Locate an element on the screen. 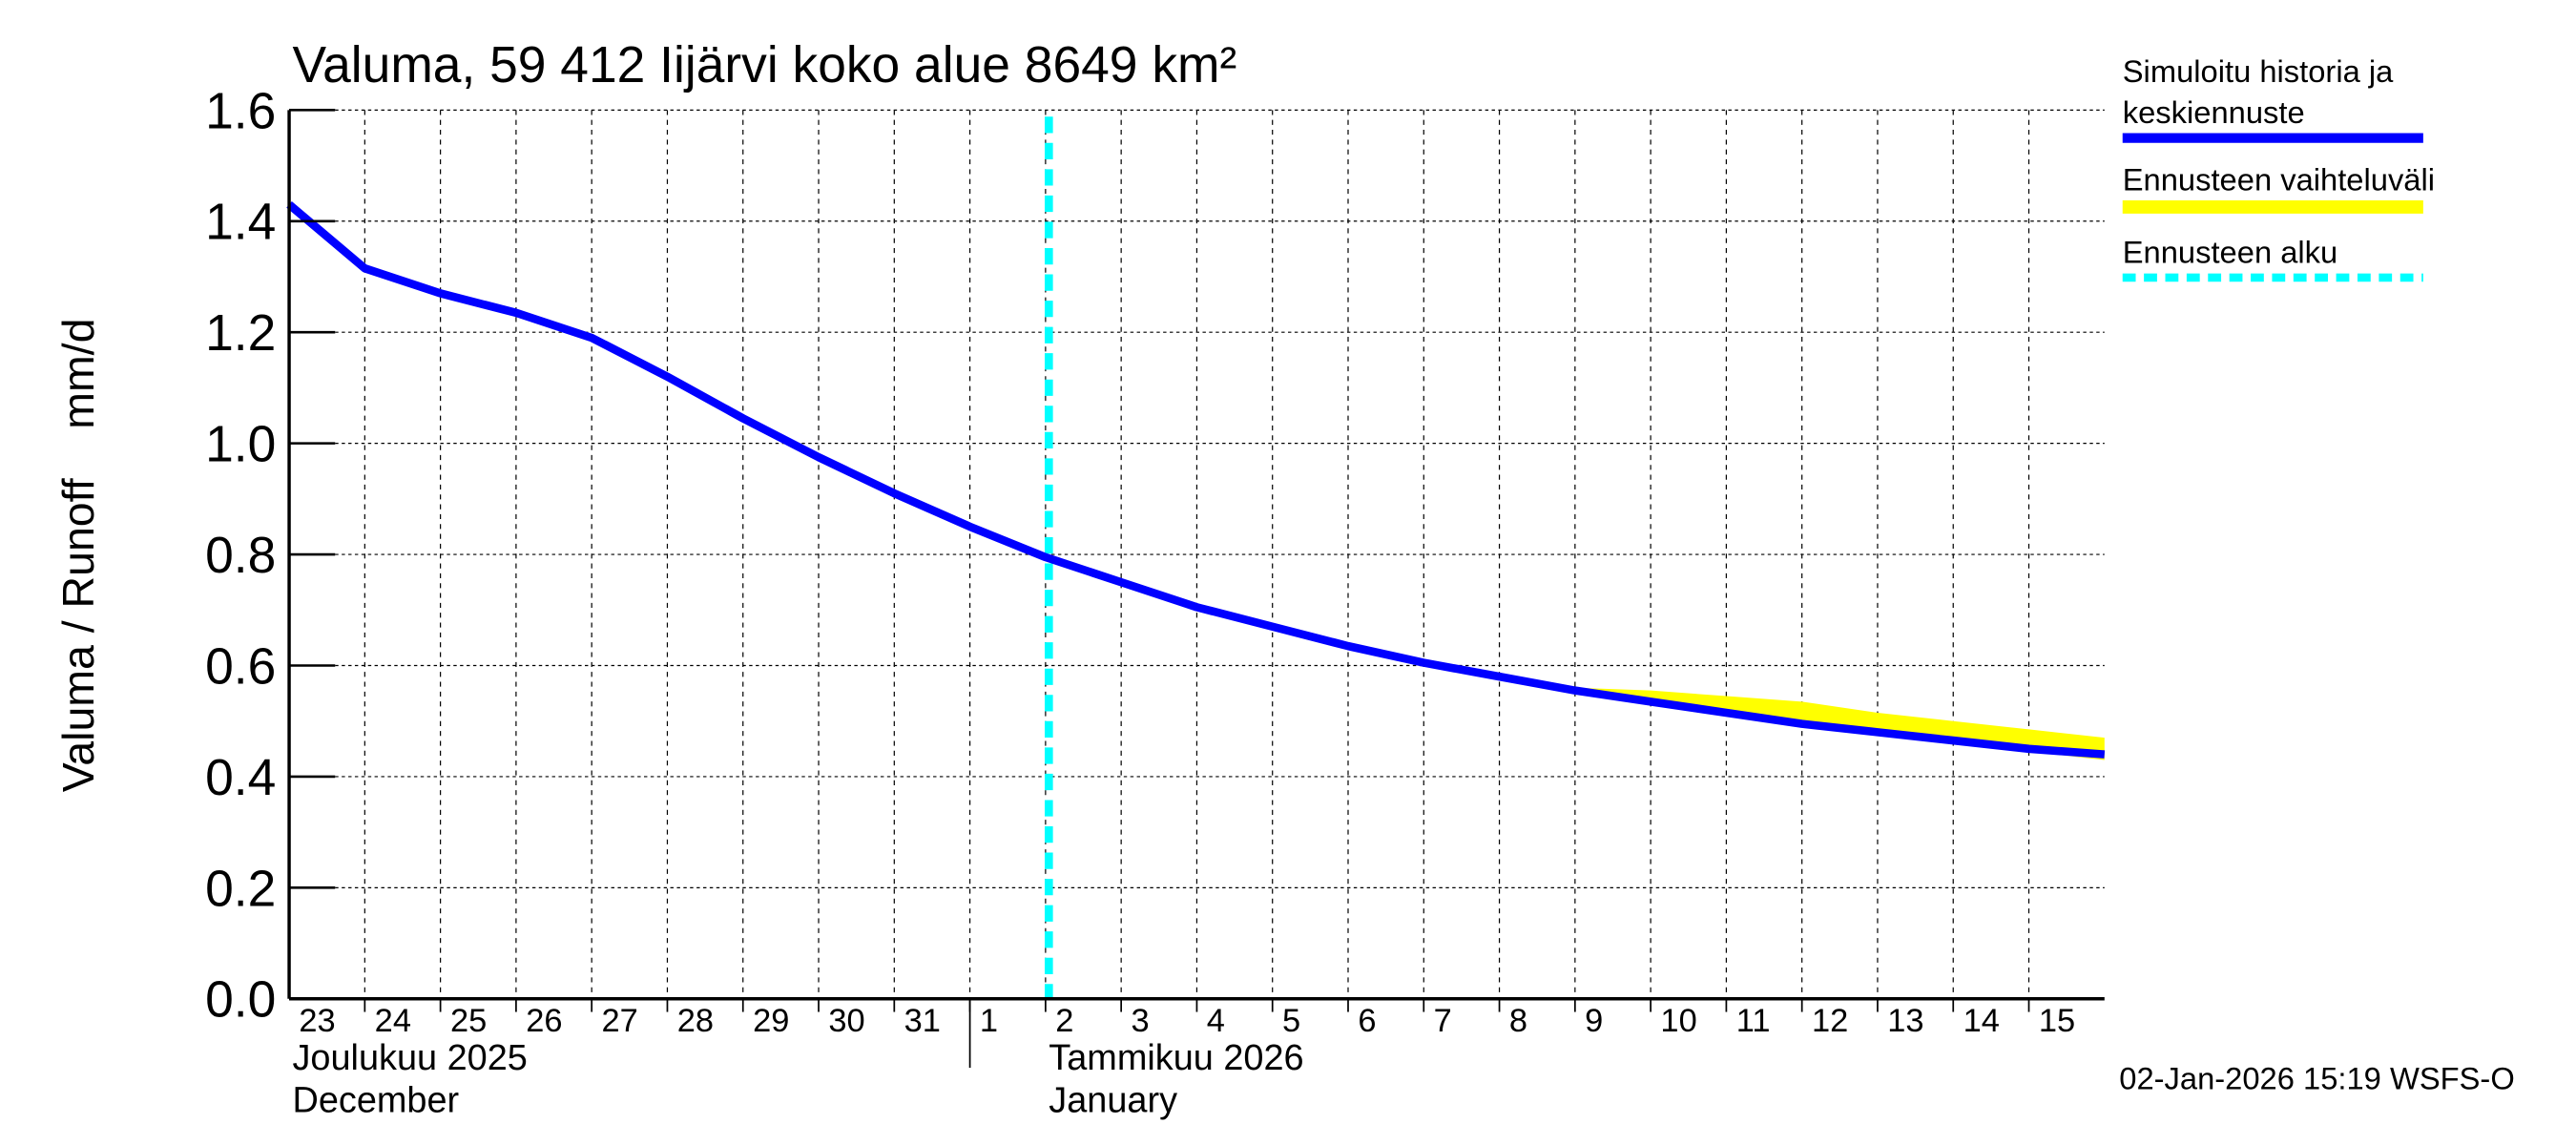 Image resolution: width=2576 pixels, height=1145 pixels. x-tick-label: 4 is located at coordinates (1216, 1021).